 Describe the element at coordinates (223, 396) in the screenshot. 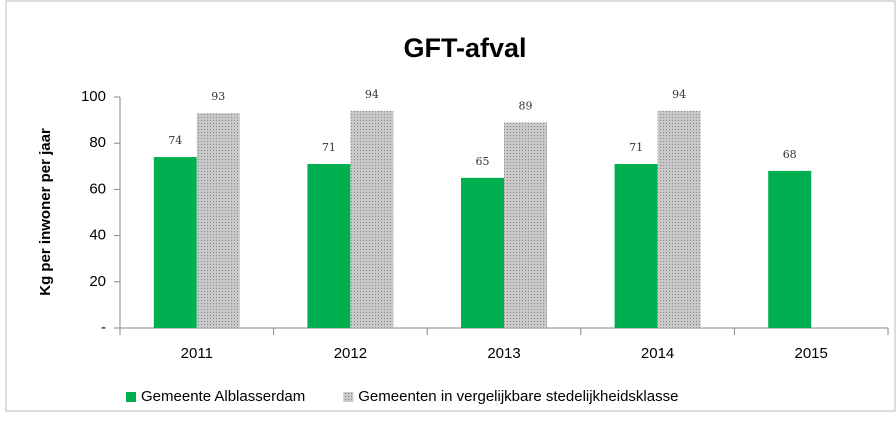

I see `legend-label: Gemeente Alblasserdam` at that location.